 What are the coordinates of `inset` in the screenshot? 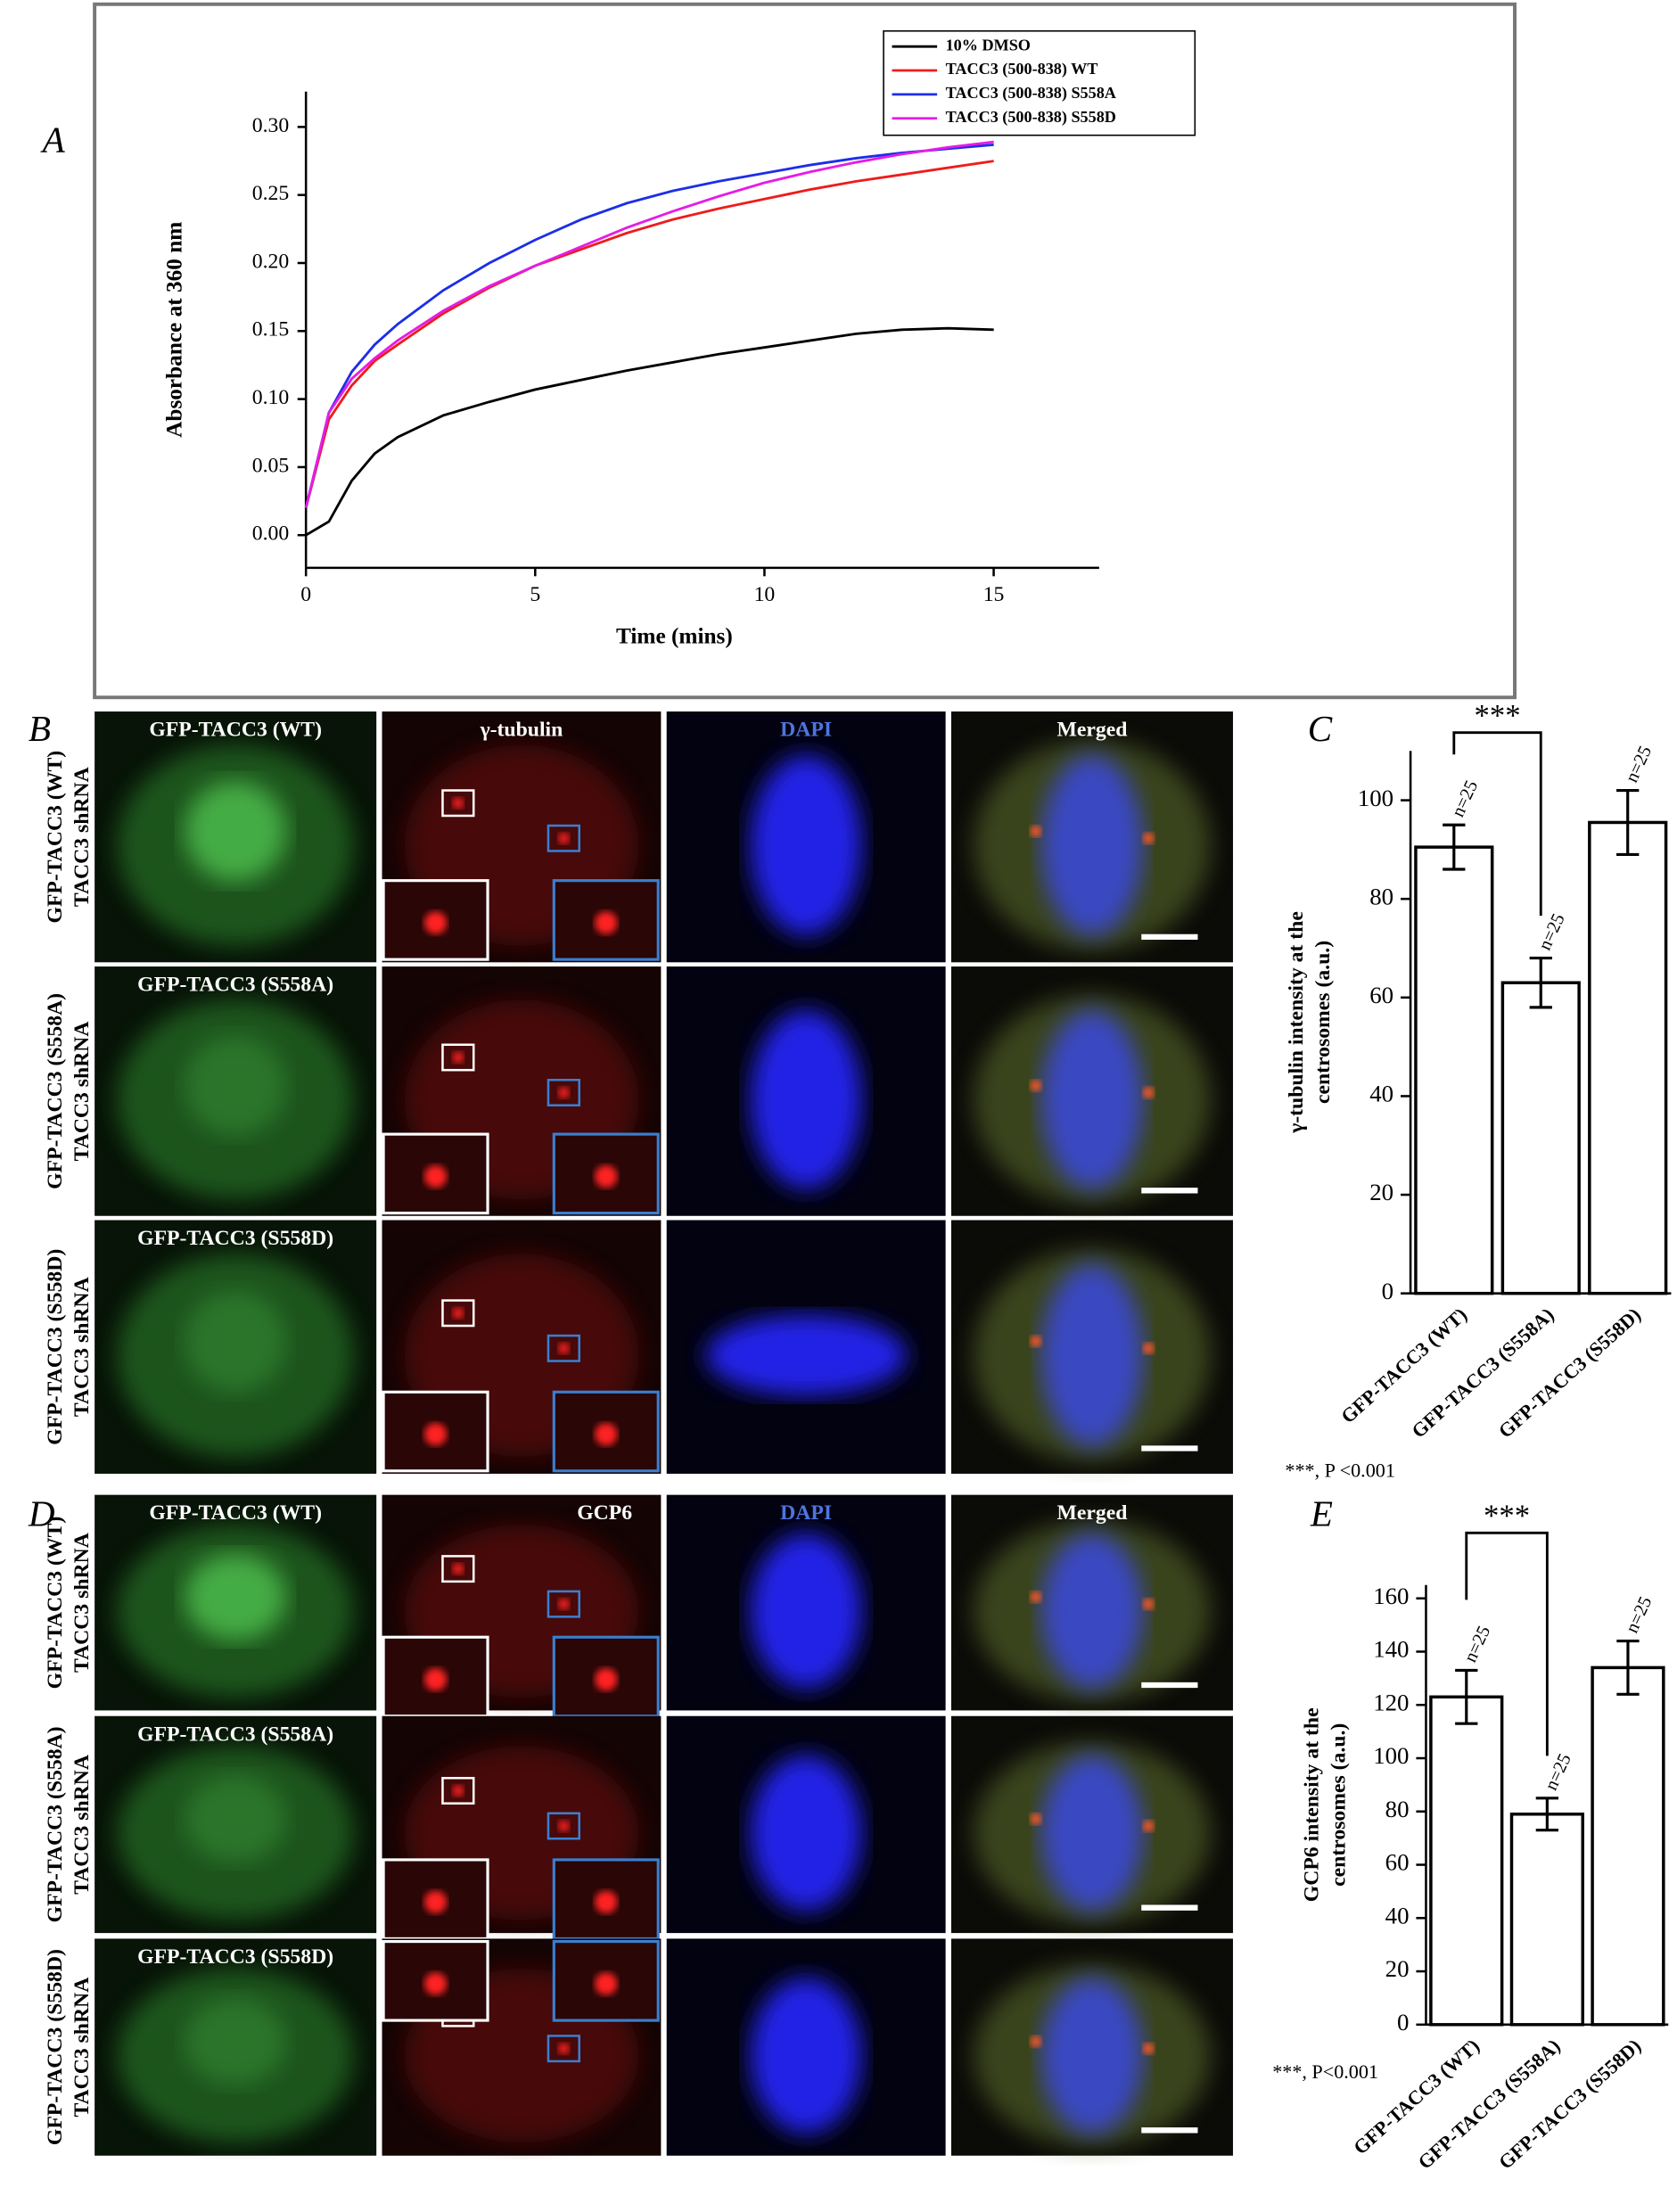 It's located at (606, 1981).